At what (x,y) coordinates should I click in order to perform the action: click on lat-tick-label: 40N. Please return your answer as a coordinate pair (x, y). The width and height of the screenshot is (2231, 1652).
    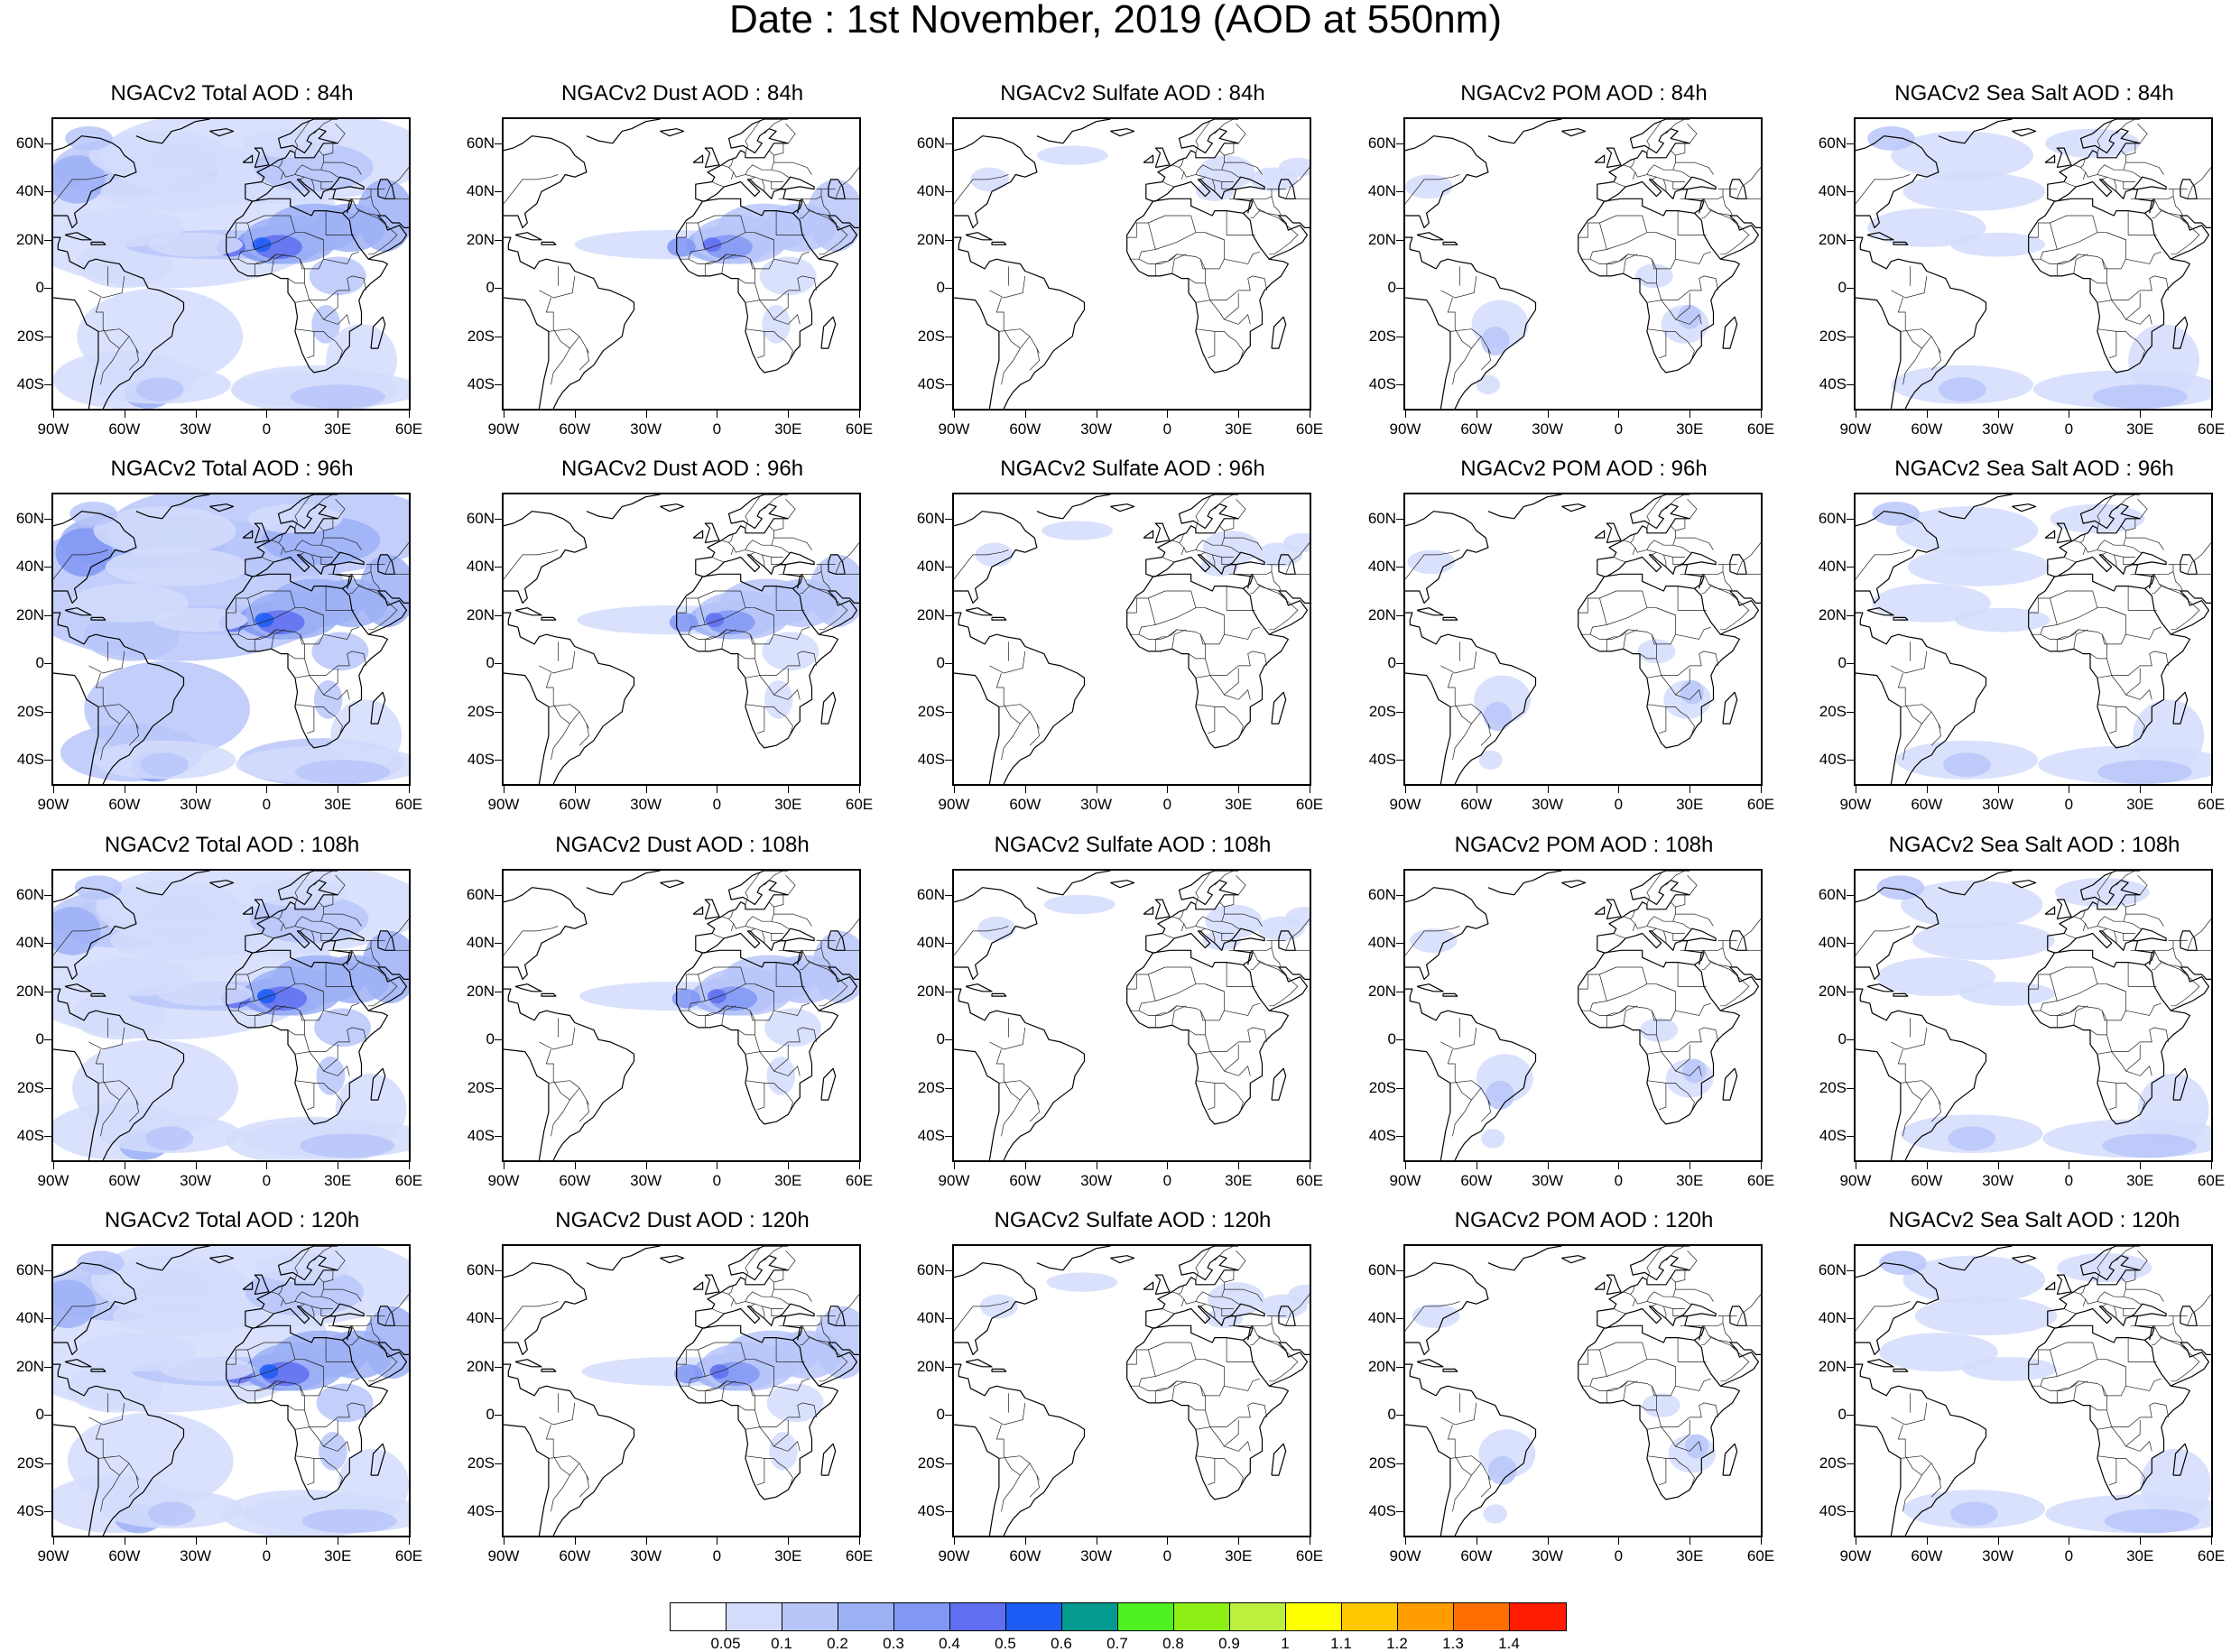
    Looking at the image, I should click on (931, 1318).